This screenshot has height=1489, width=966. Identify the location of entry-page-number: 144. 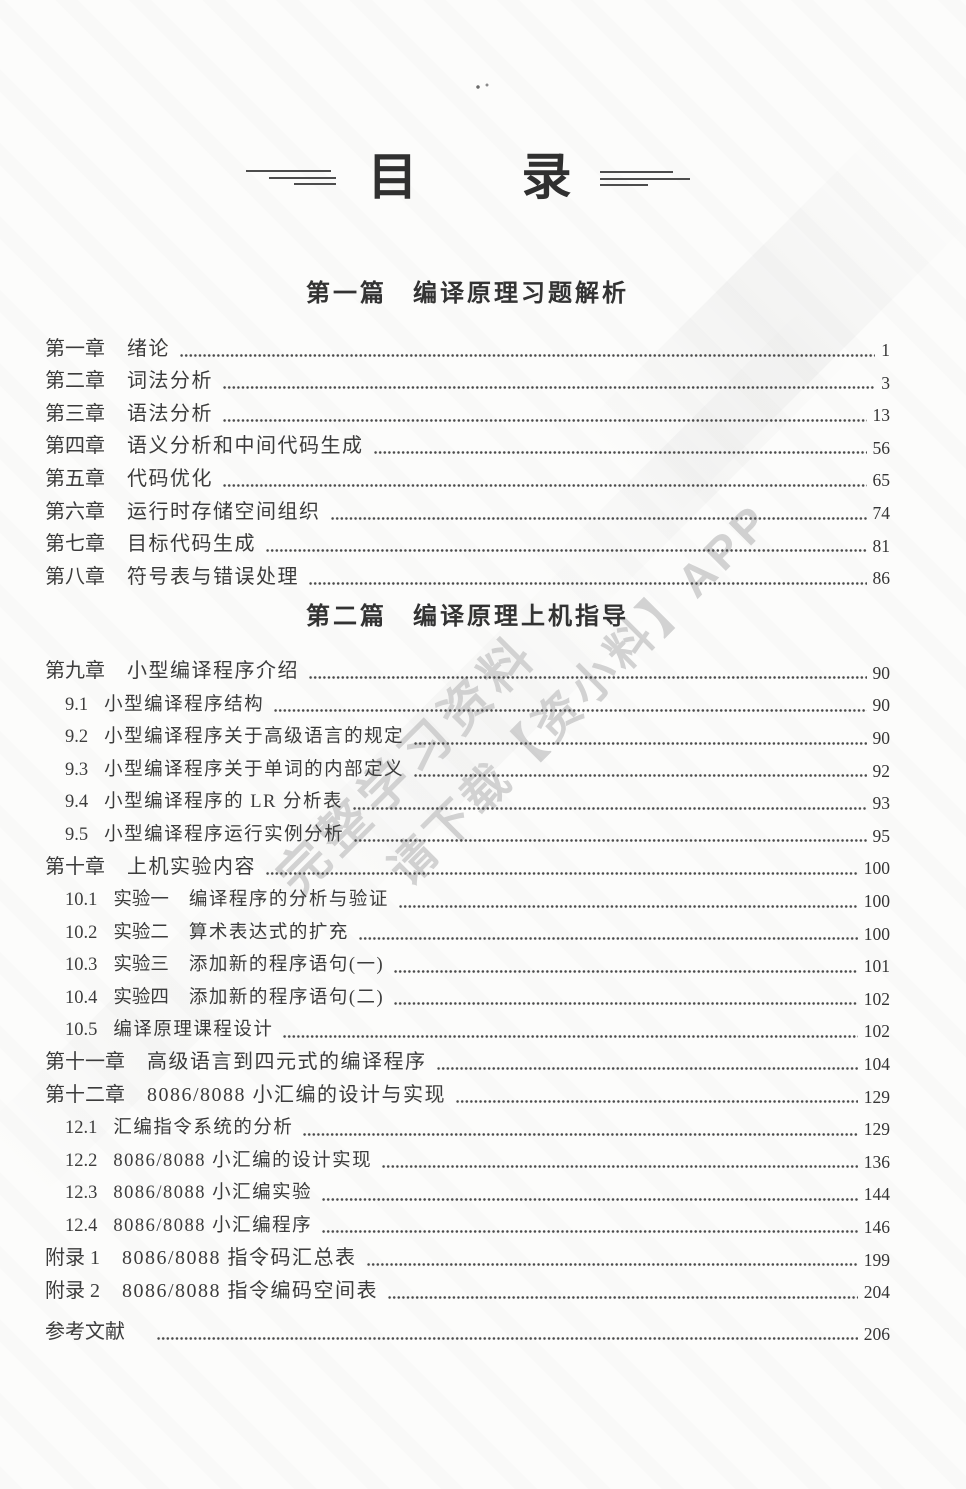
(876, 1194).